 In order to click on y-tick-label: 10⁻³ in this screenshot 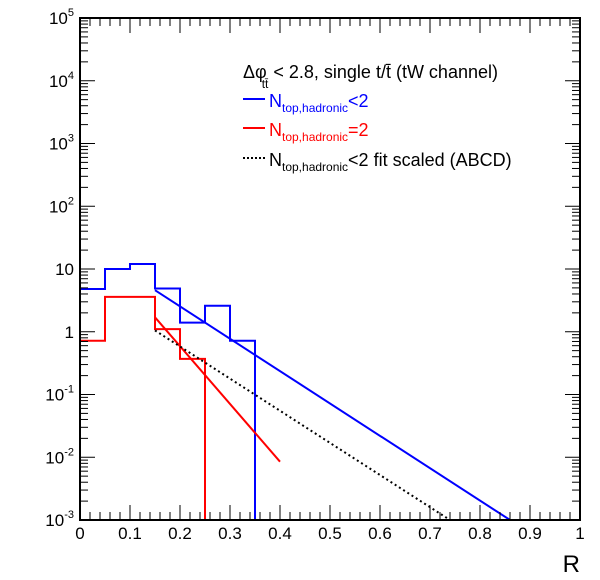, I will do `click(59, 519)`.